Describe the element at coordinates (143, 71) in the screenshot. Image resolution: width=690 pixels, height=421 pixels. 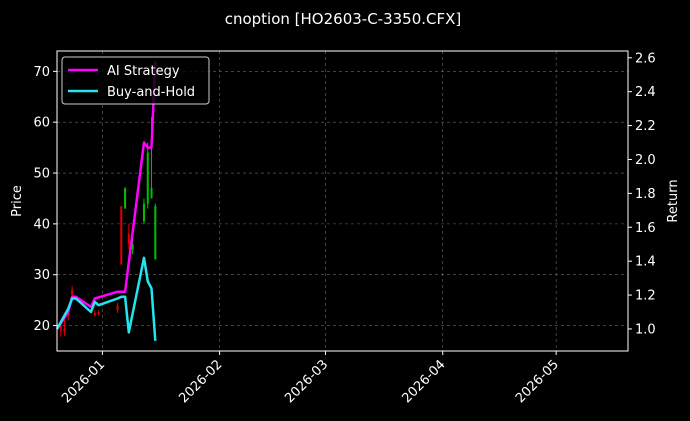
I see `legend-label-ai-strategy: AI Strategy` at that location.